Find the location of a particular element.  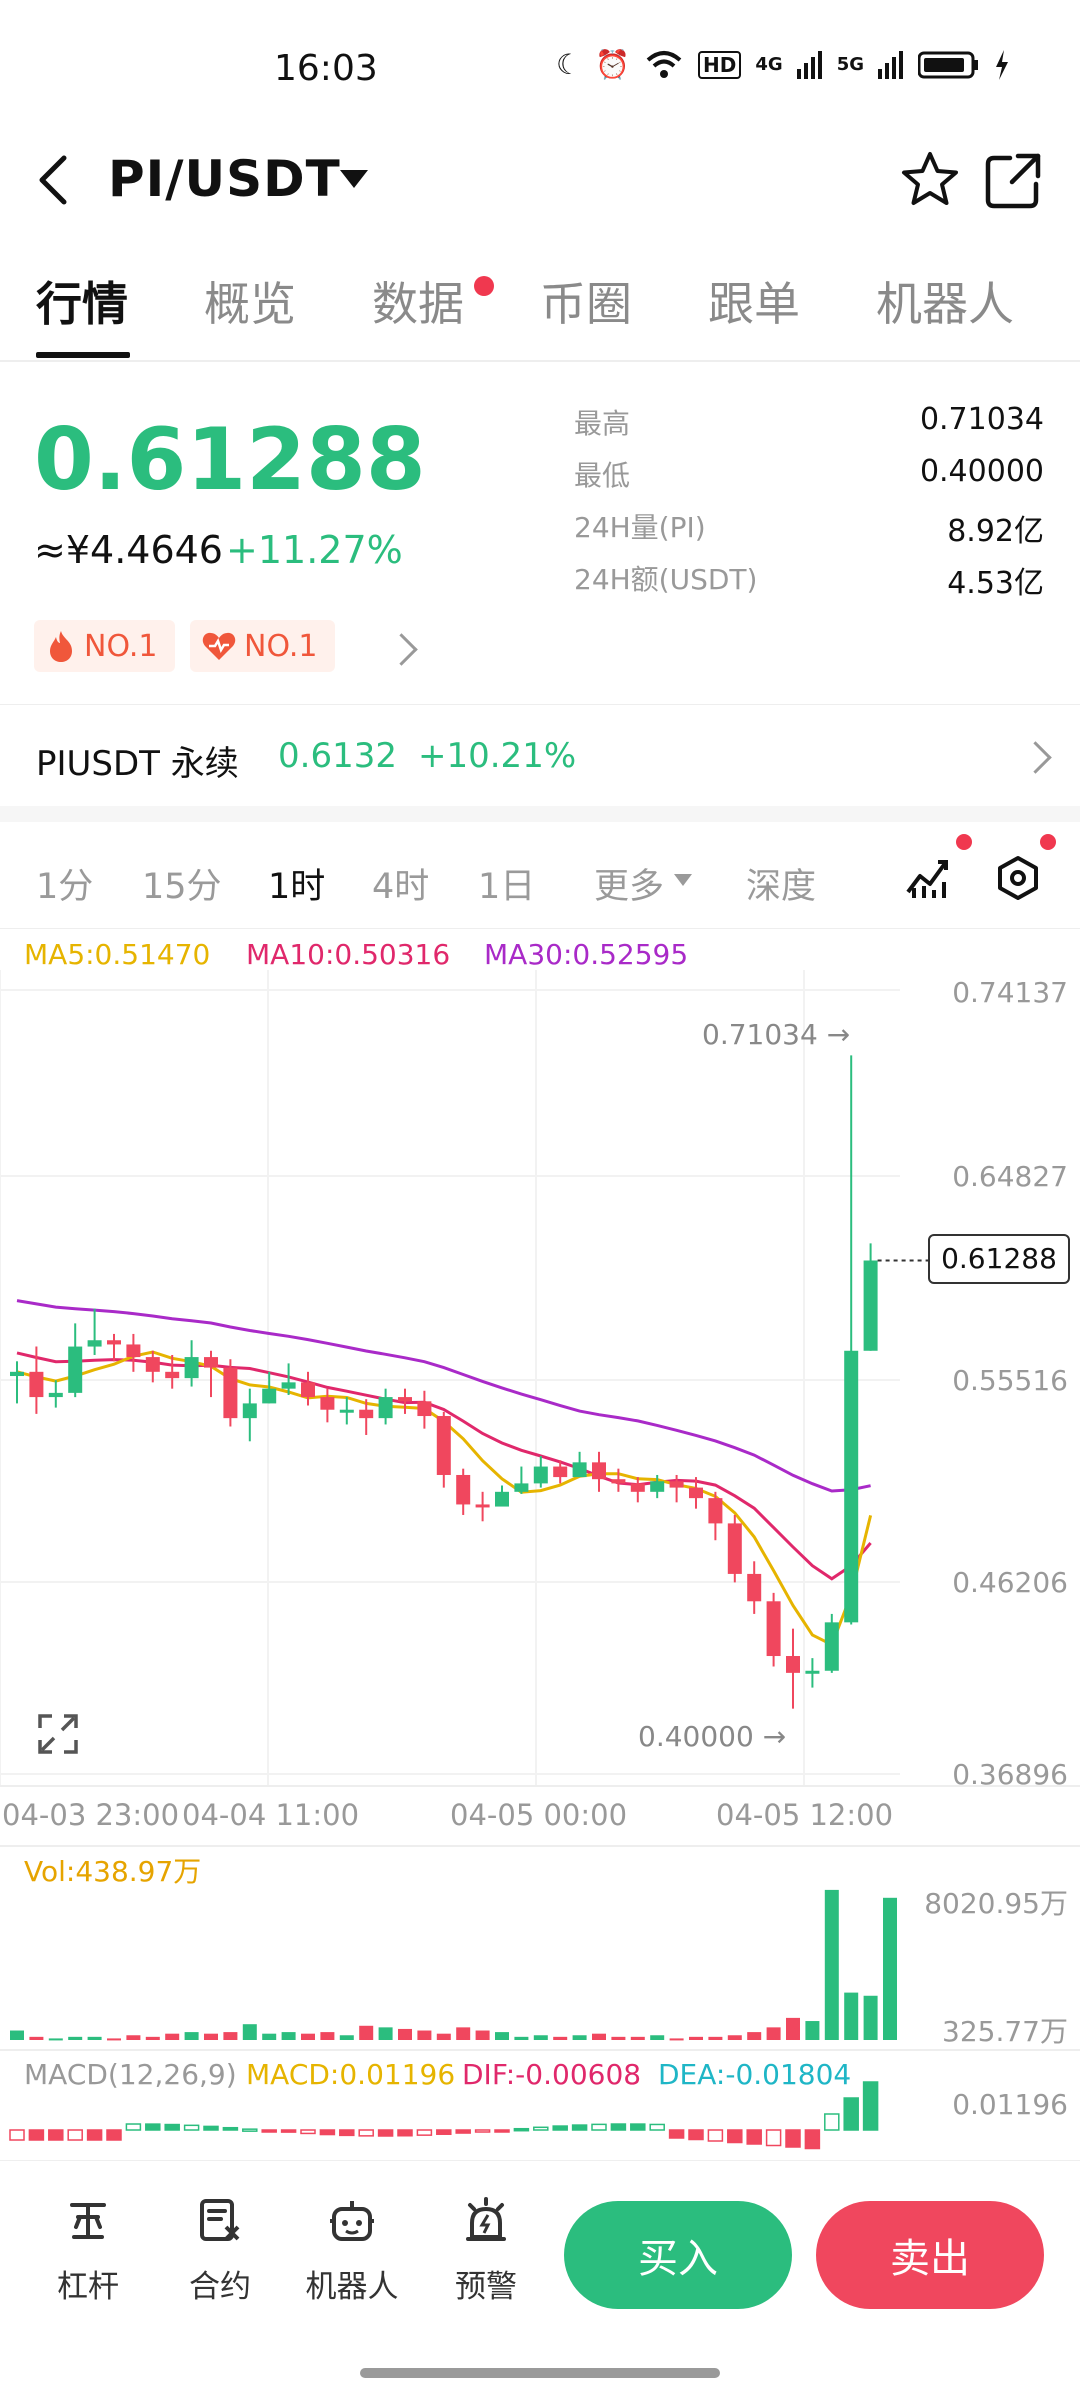

pair-title: PI/USDT is located at coordinates (224, 179).